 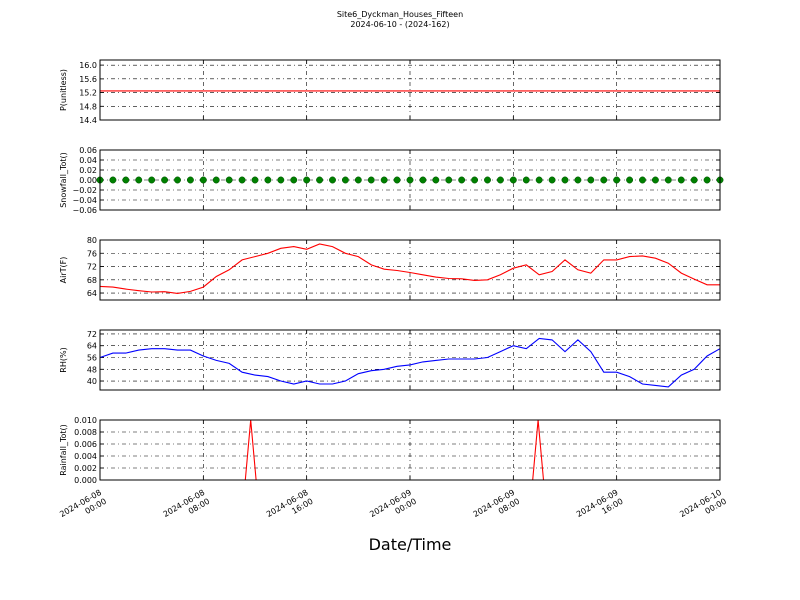 I want to click on y-tick-label: −0.04, so click(x=84, y=200).